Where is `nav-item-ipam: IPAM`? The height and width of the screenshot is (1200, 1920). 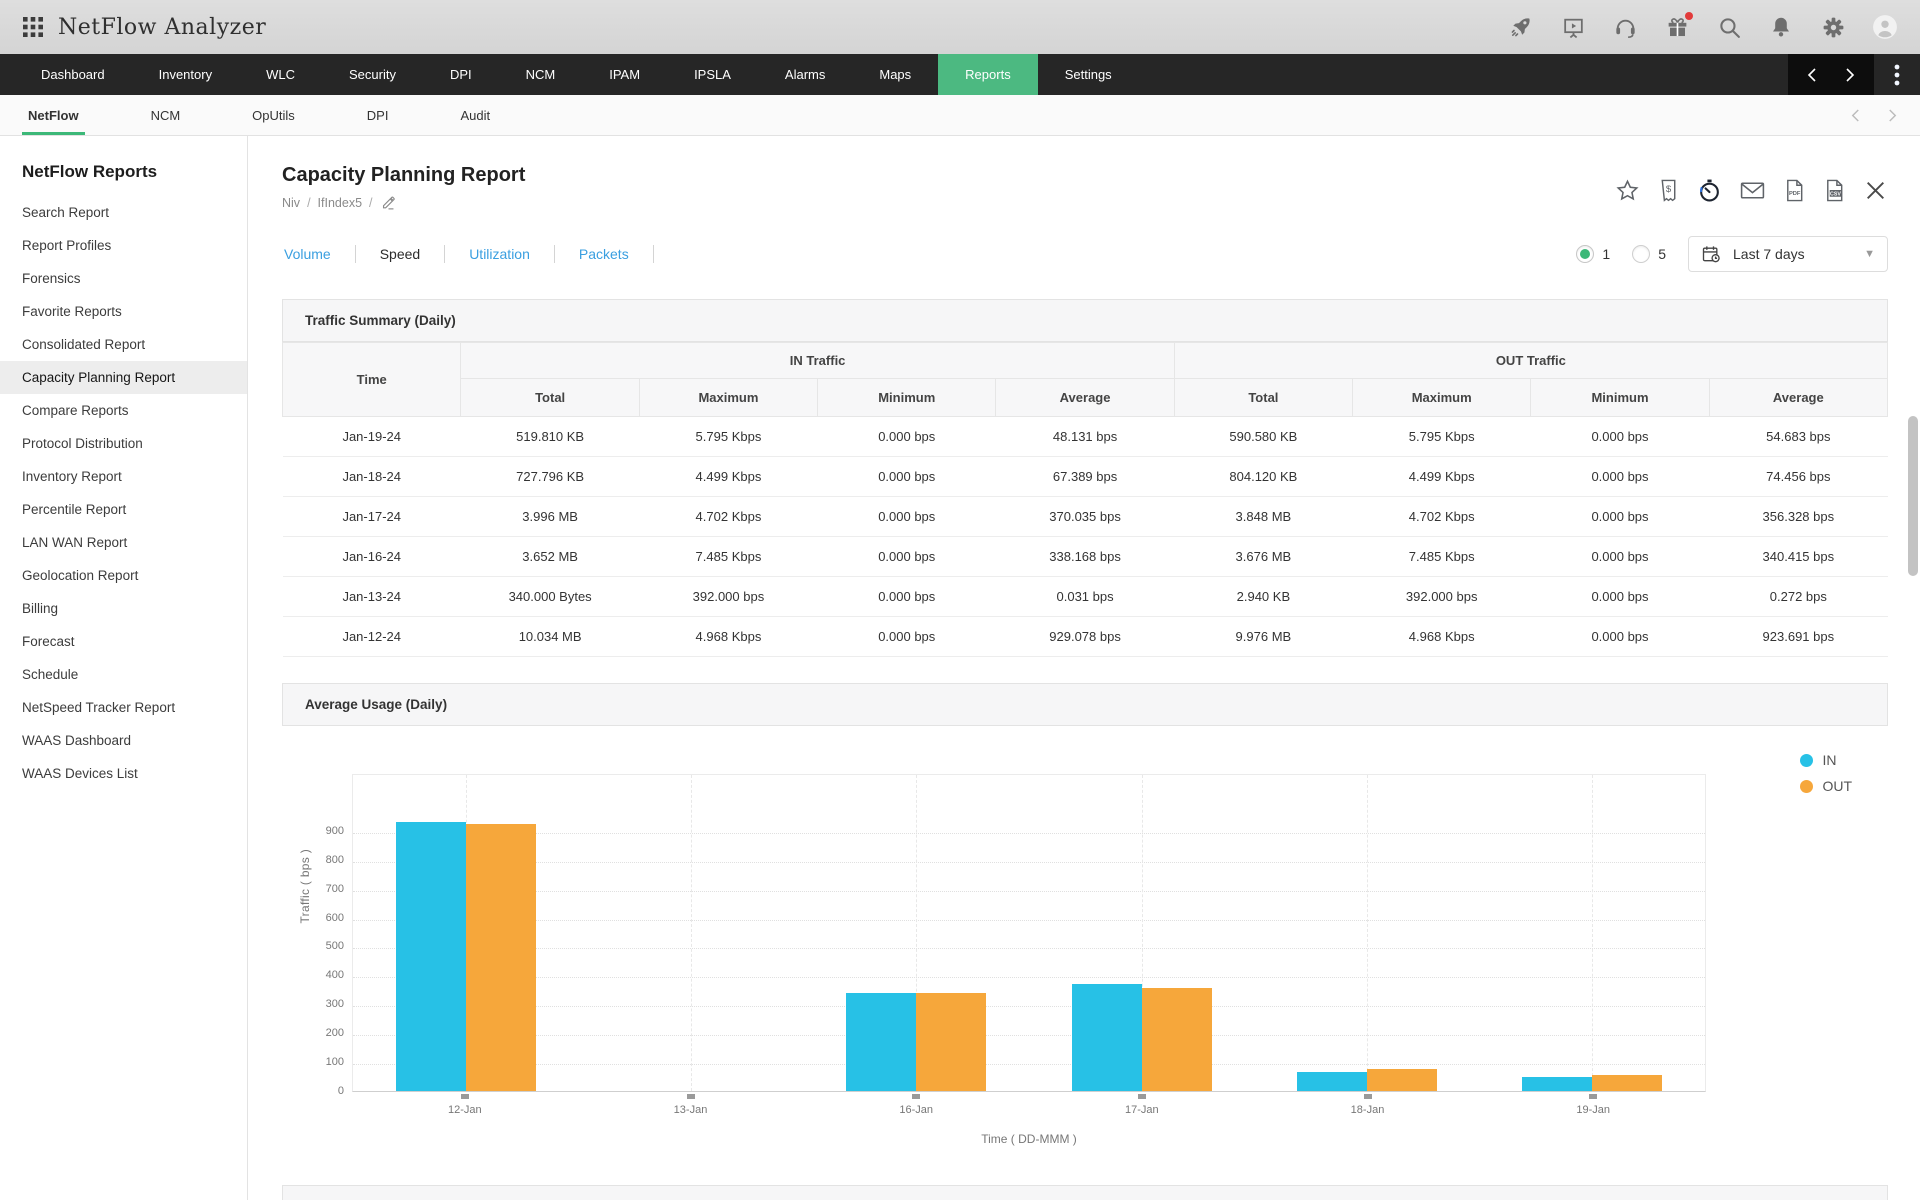
nav-item-ipam: IPAM is located at coordinates (625, 74).